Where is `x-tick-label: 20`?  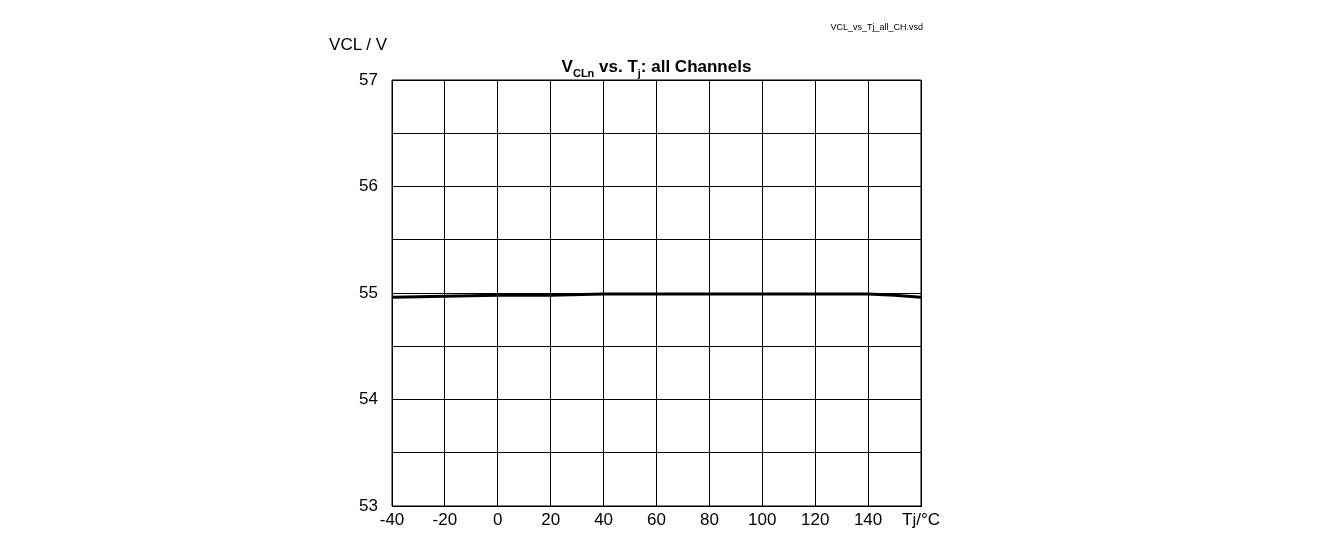 x-tick-label: 20 is located at coordinates (551, 519).